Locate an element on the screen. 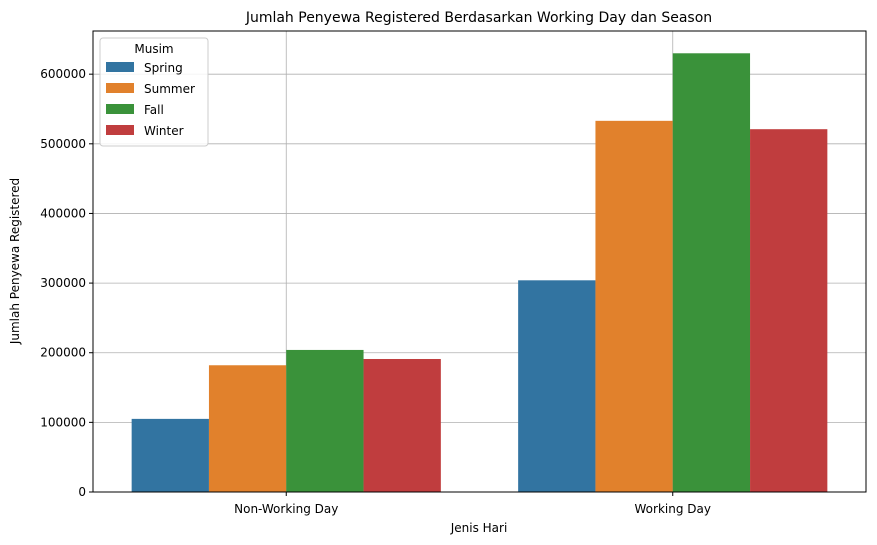 This screenshot has width=877, height=545. y-ticks: 0 100000 200000 300000 400000 500000 600000 is located at coordinates (66, 283).